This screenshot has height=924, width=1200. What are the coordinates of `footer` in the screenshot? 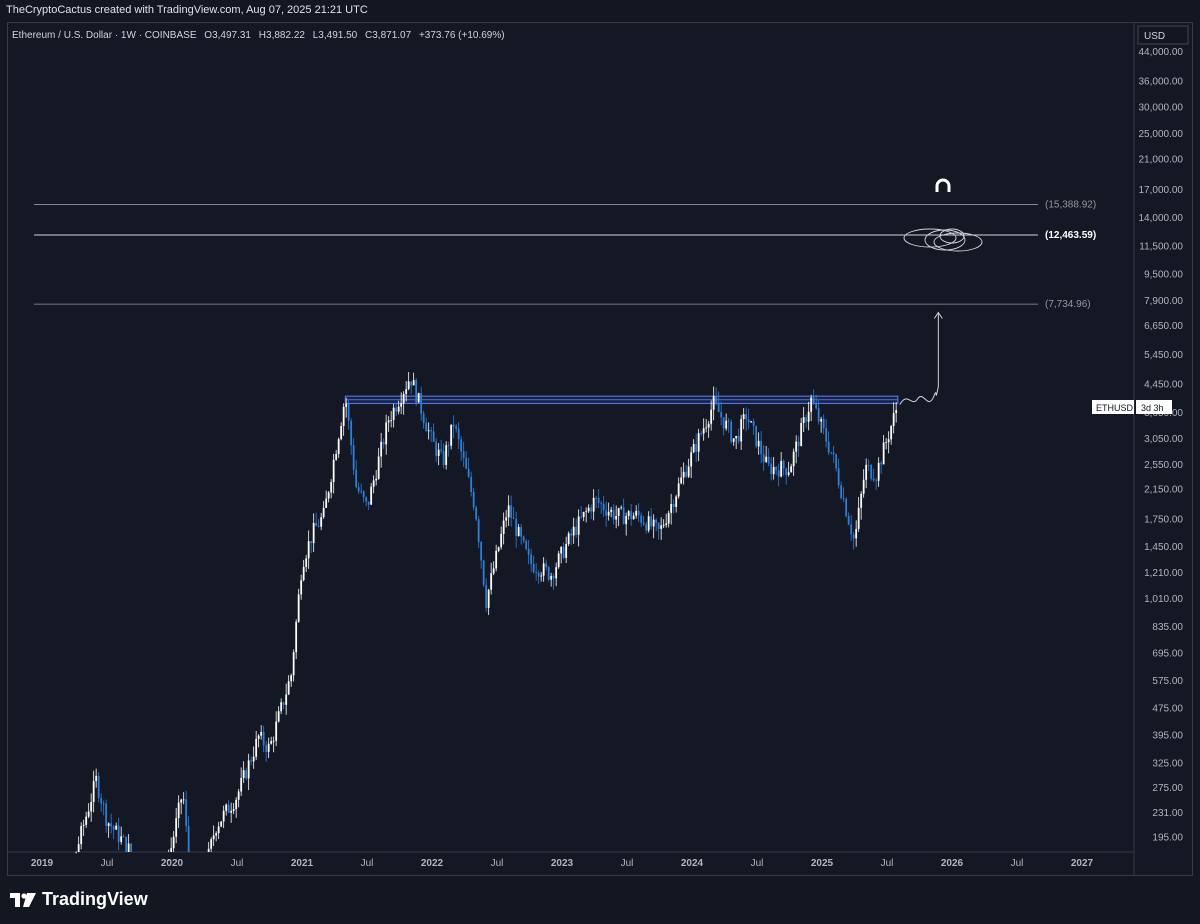 It's located at (600, 900).